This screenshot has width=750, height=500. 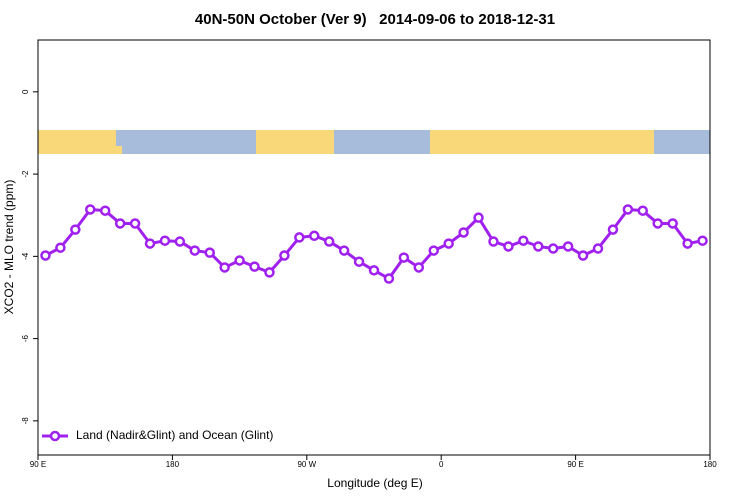 I want to click on land-ocean-band, so click(x=374, y=142).